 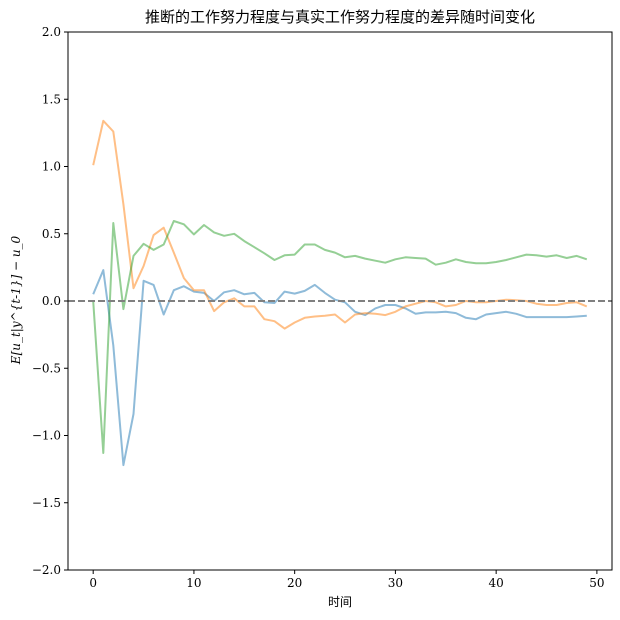 I want to click on x-axis: 0 10 20 30 40 50, so click(x=347, y=580).